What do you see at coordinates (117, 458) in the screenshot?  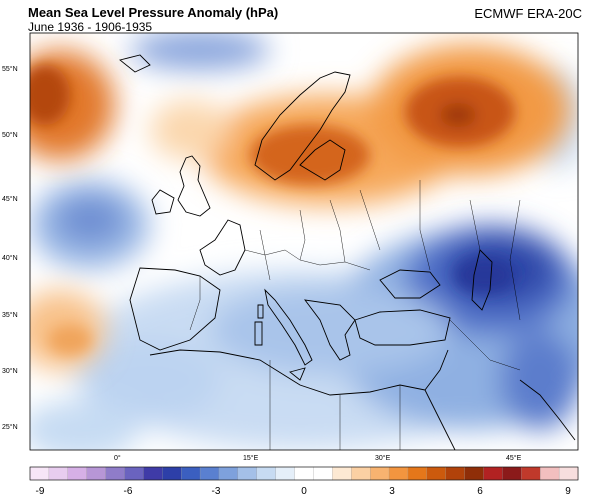 I see `lon-label: 0°` at bounding box center [117, 458].